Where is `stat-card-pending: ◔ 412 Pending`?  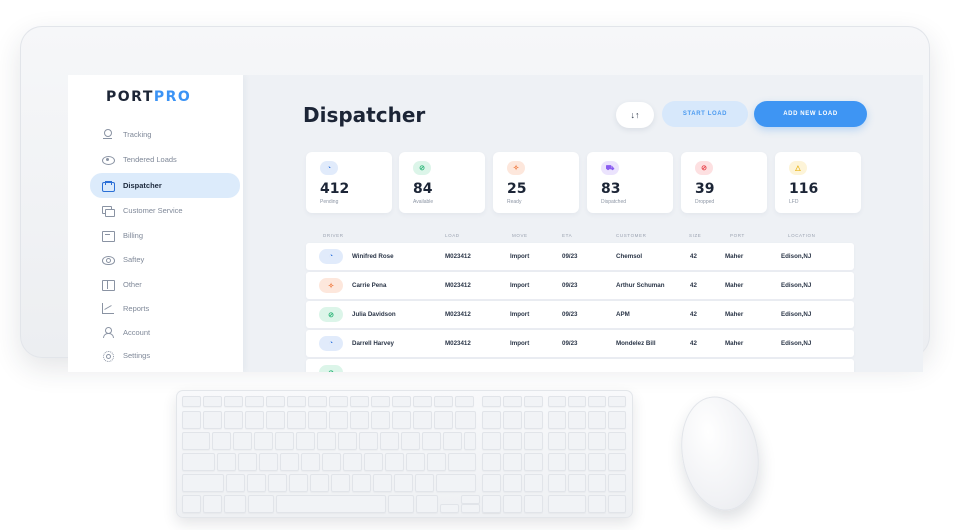
stat-card-pending: ◔ 412 Pending is located at coordinates (349, 182).